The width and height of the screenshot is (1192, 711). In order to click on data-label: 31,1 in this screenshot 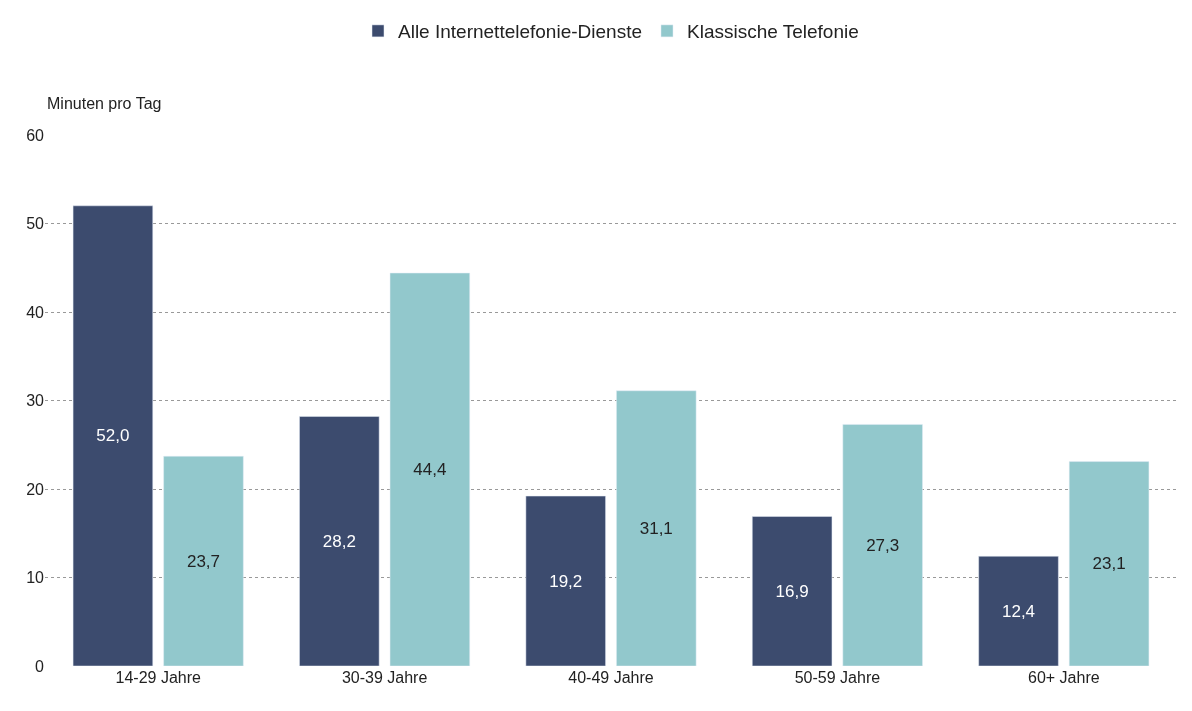, I will do `click(656, 528)`.